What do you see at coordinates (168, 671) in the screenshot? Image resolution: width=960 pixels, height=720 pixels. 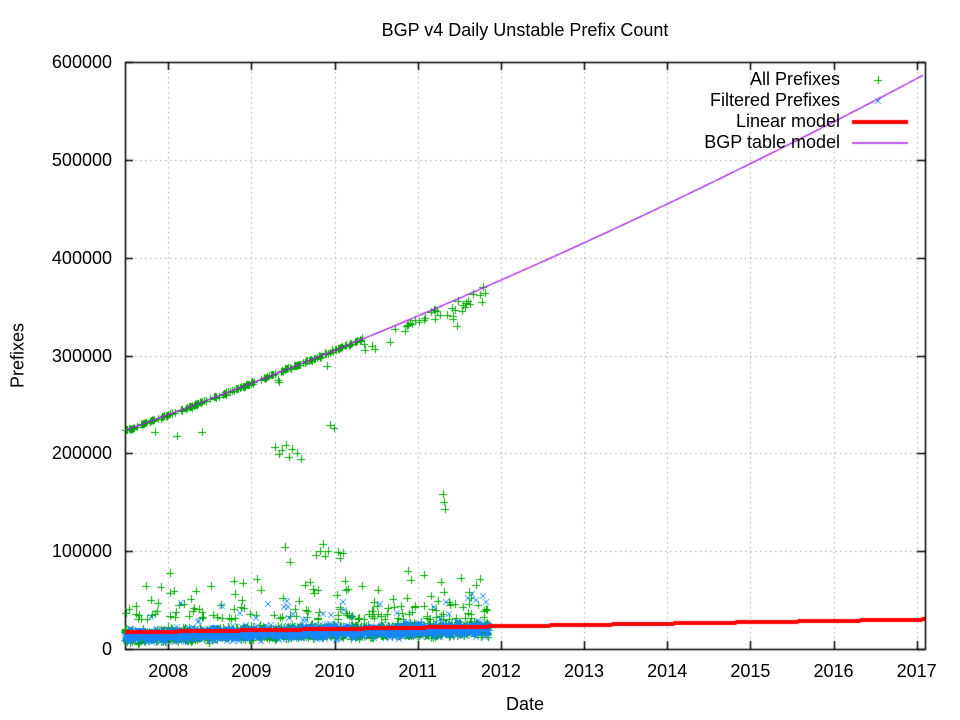 I see `x-tick-label: 2008` at bounding box center [168, 671].